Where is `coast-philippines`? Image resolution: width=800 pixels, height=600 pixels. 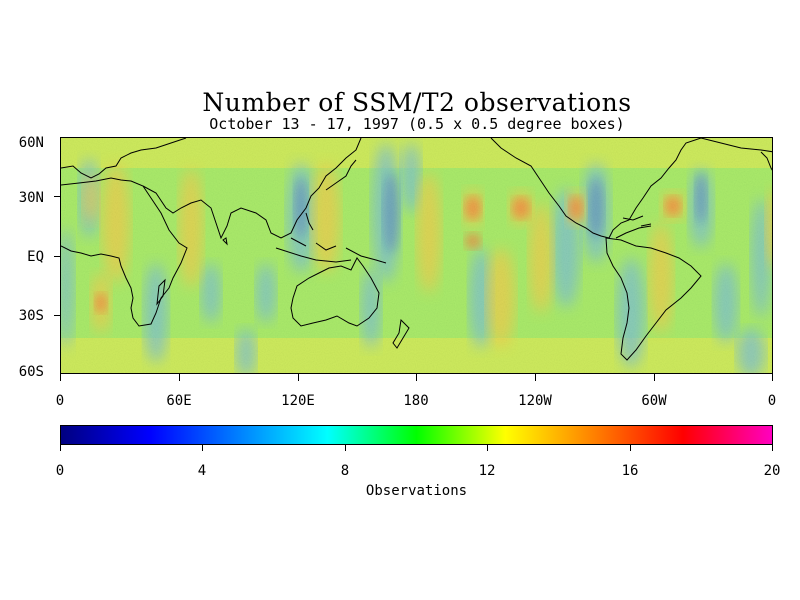
coast-philippines is located at coordinates (309, 221).